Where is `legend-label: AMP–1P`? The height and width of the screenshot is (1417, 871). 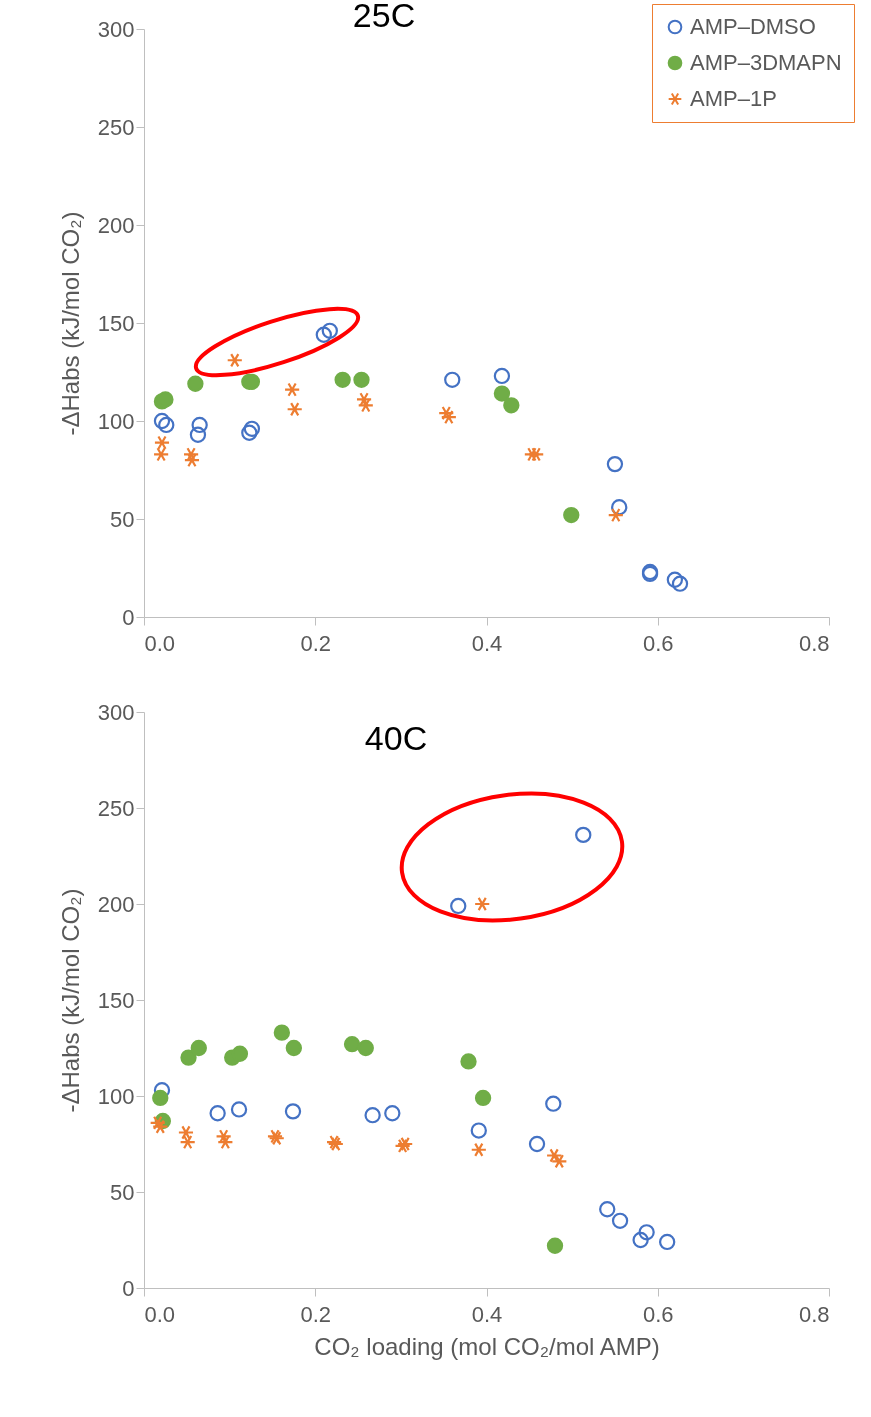 legend-label: AMP–1P is located at coordinates (733, 98).